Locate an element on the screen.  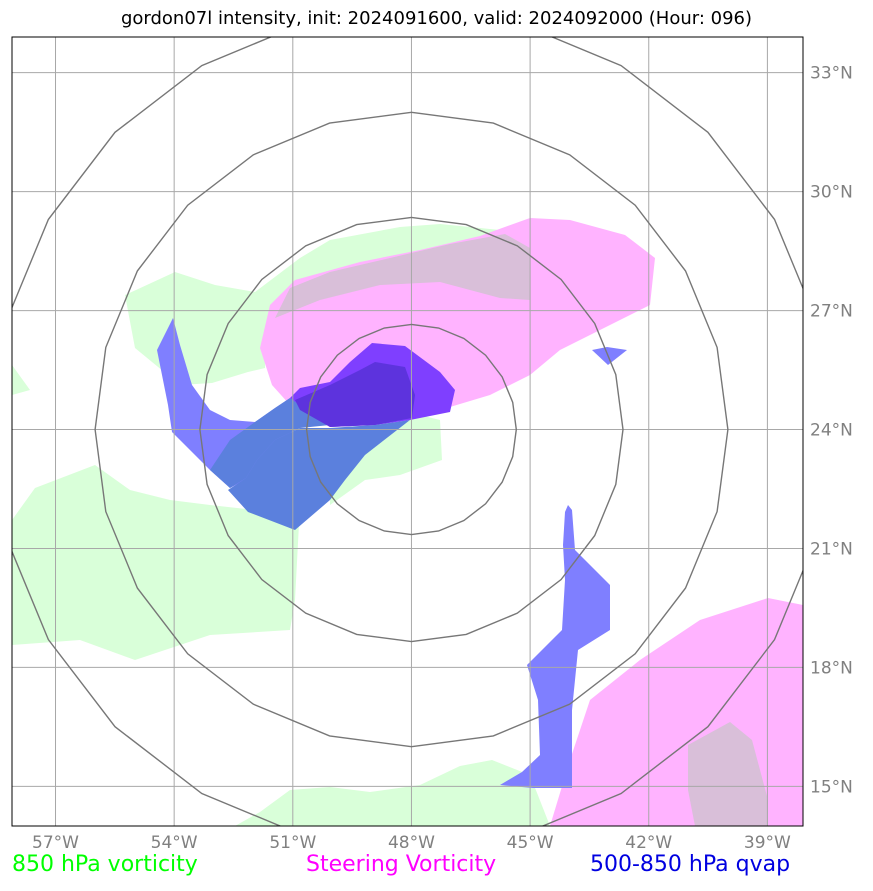
longitude-tick-label: 51°W is located at coordinates (292, 843).